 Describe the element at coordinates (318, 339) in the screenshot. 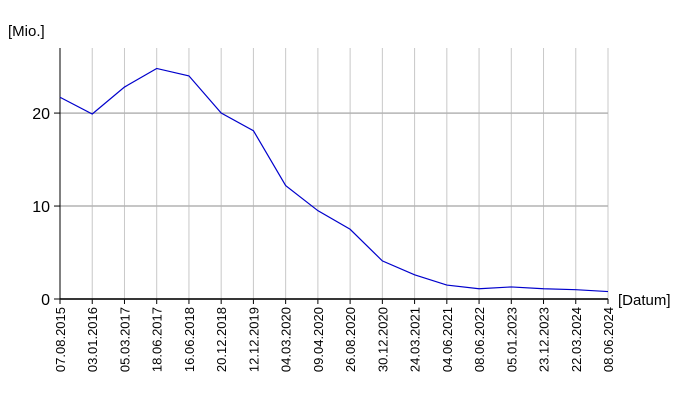

I see `x-tick-label: 09.04.2020` at that location.